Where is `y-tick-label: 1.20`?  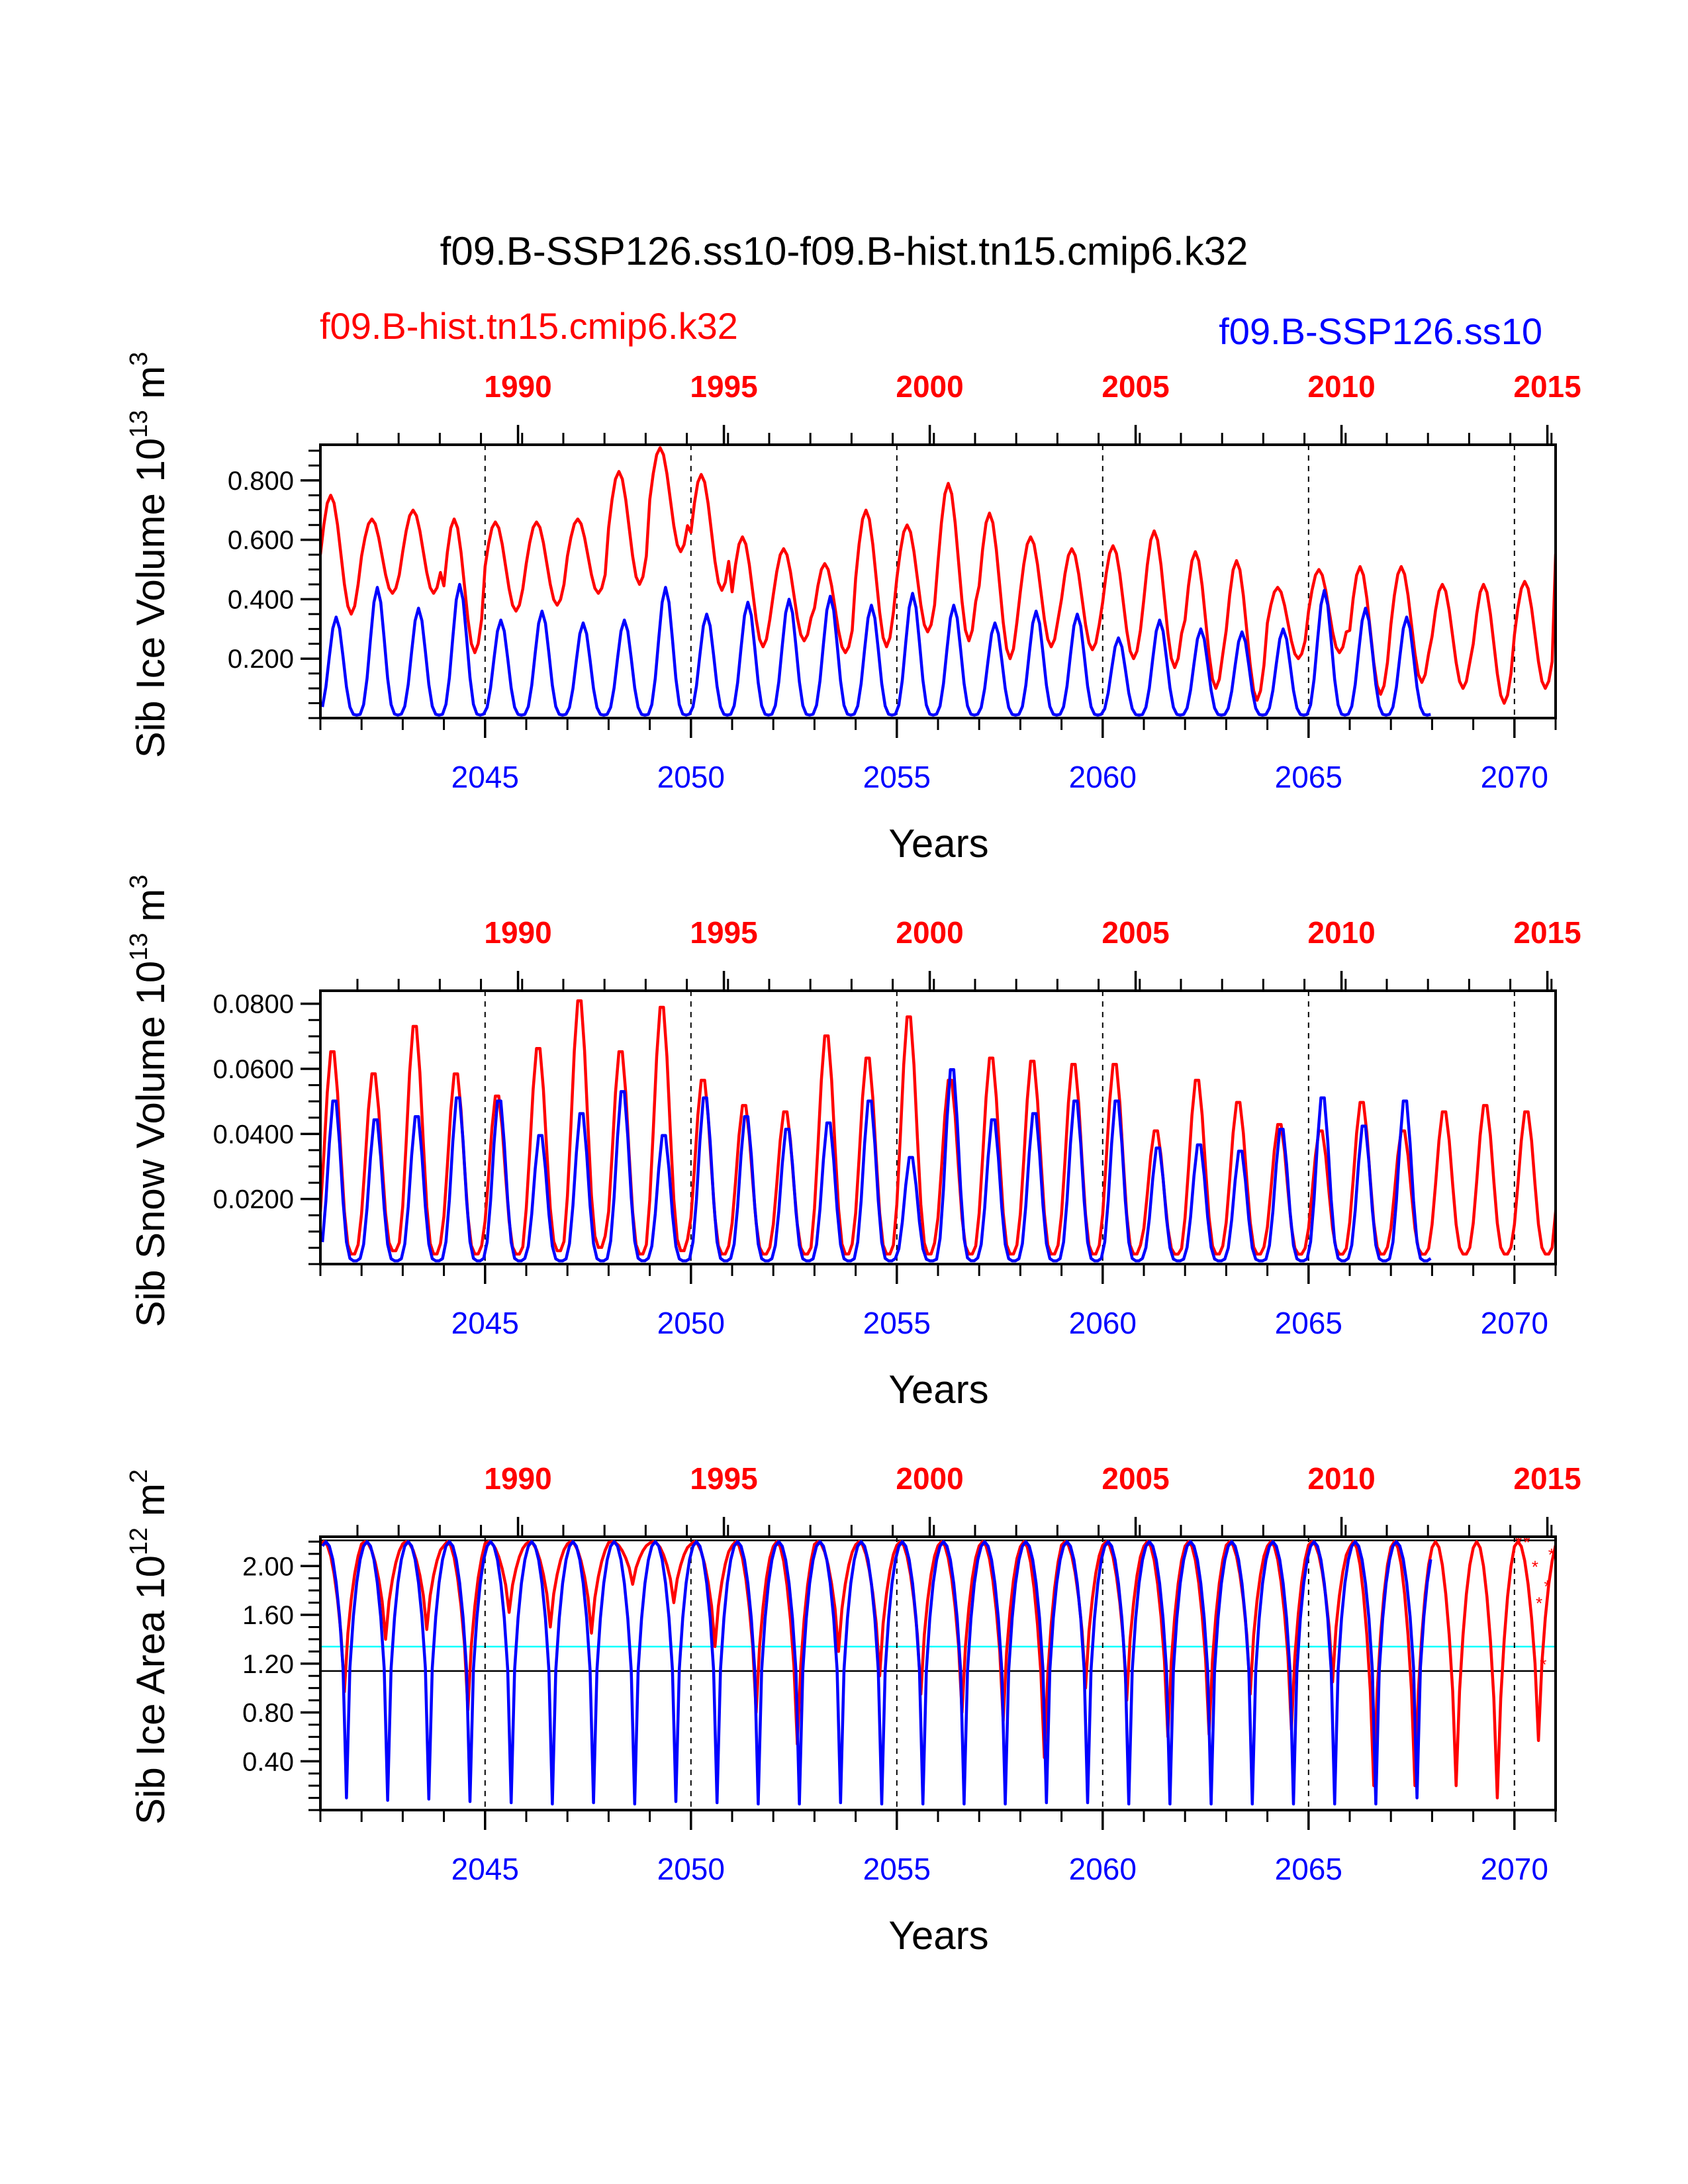
y-tick-label: 1.20 is located at coordinates (268, 1664).